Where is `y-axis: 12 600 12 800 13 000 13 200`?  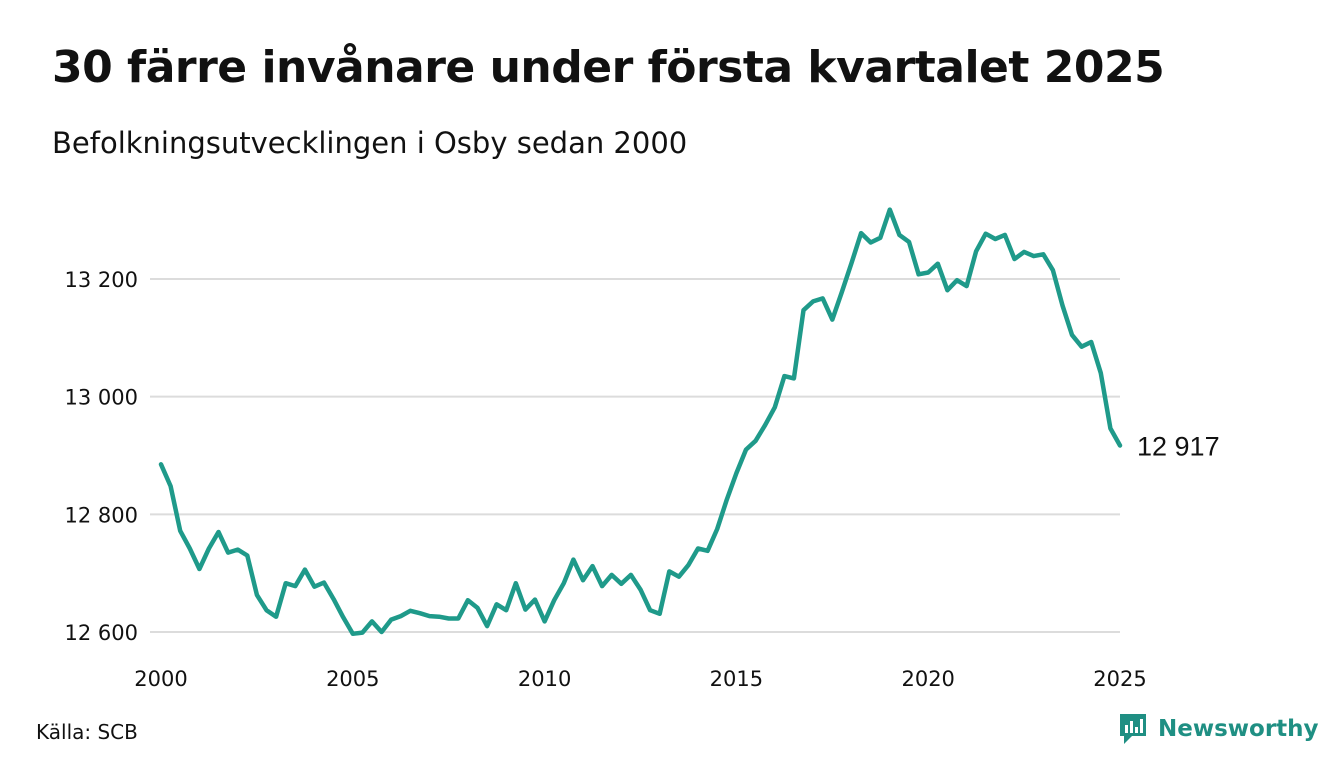
y-axis: 12 600 12 800 13 000 13 200 is located at coordinates (101, 456).